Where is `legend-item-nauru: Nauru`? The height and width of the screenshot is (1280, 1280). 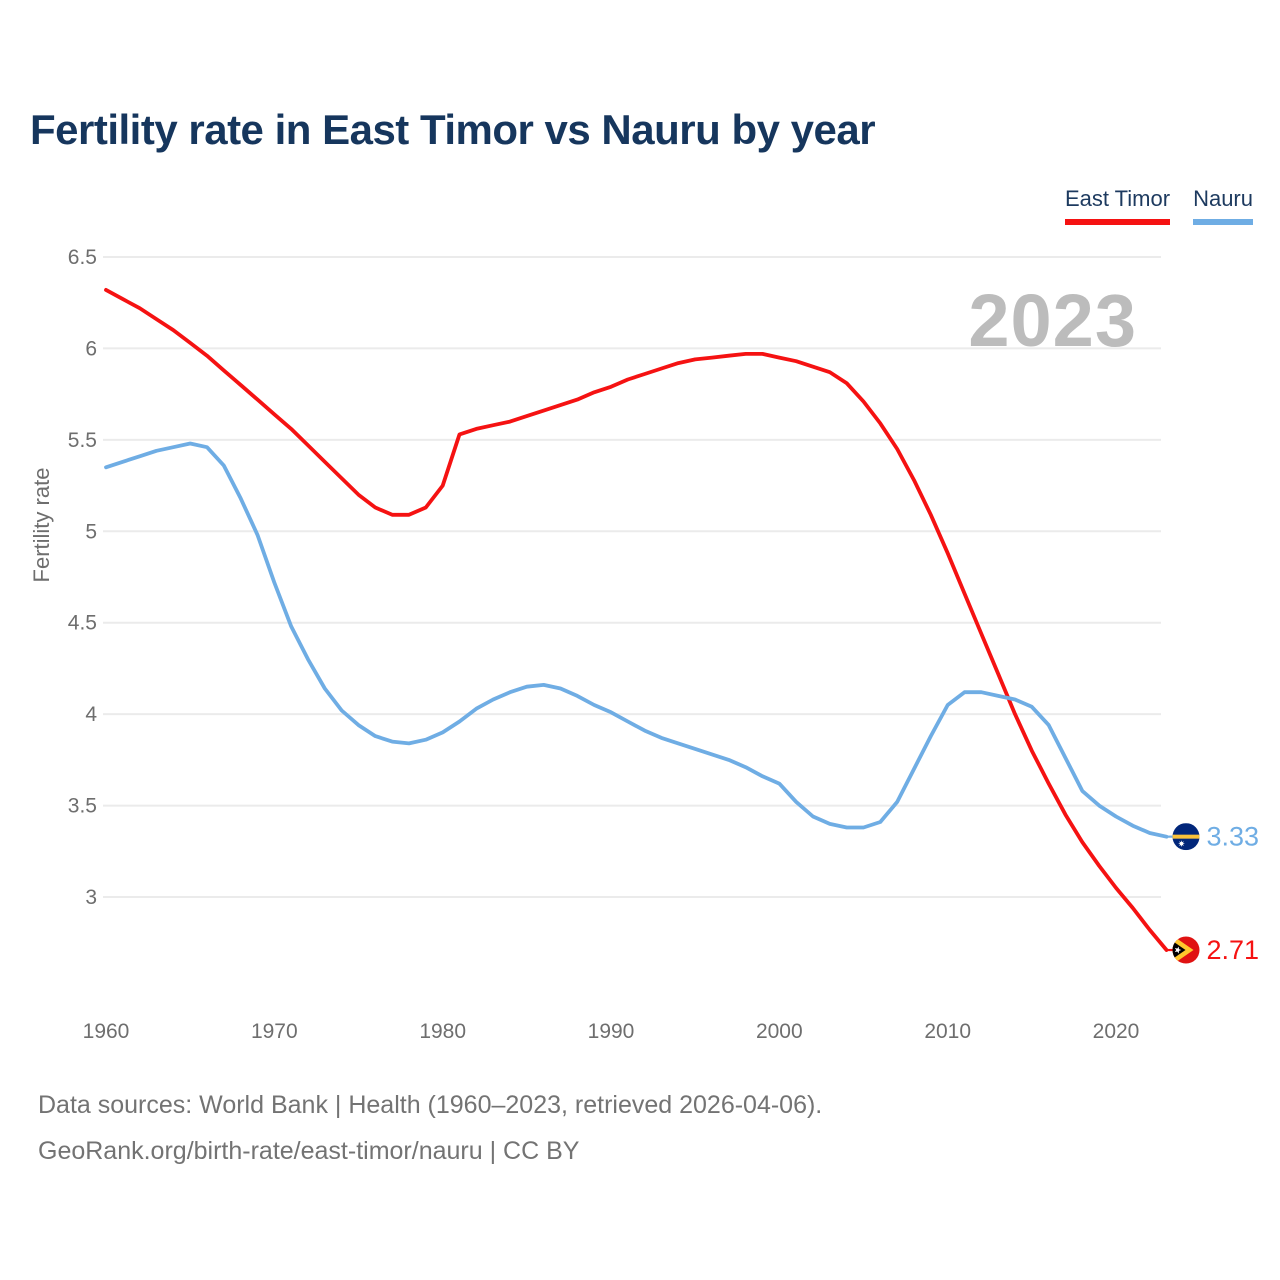 legend-item-nauru: Nauru is located at coordinates (1223, 205).